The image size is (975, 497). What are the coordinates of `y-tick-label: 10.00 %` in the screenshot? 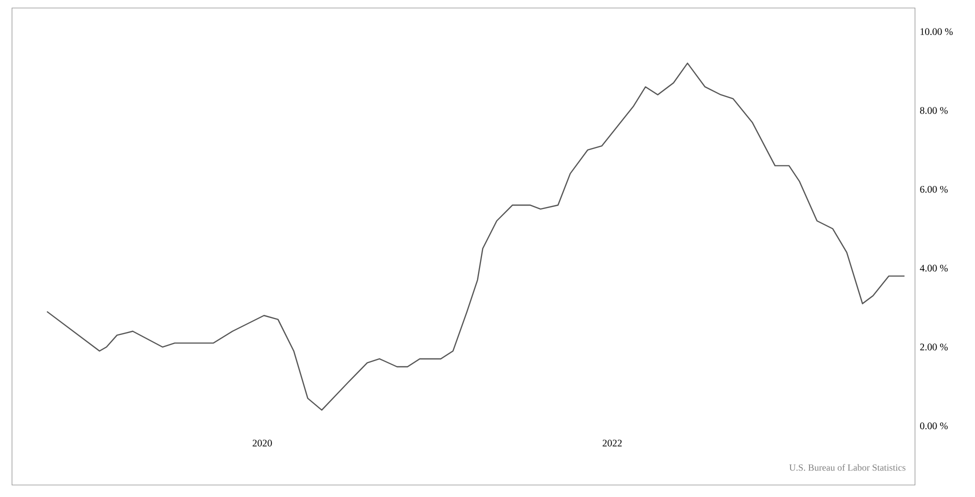 It's located at (936, 32).